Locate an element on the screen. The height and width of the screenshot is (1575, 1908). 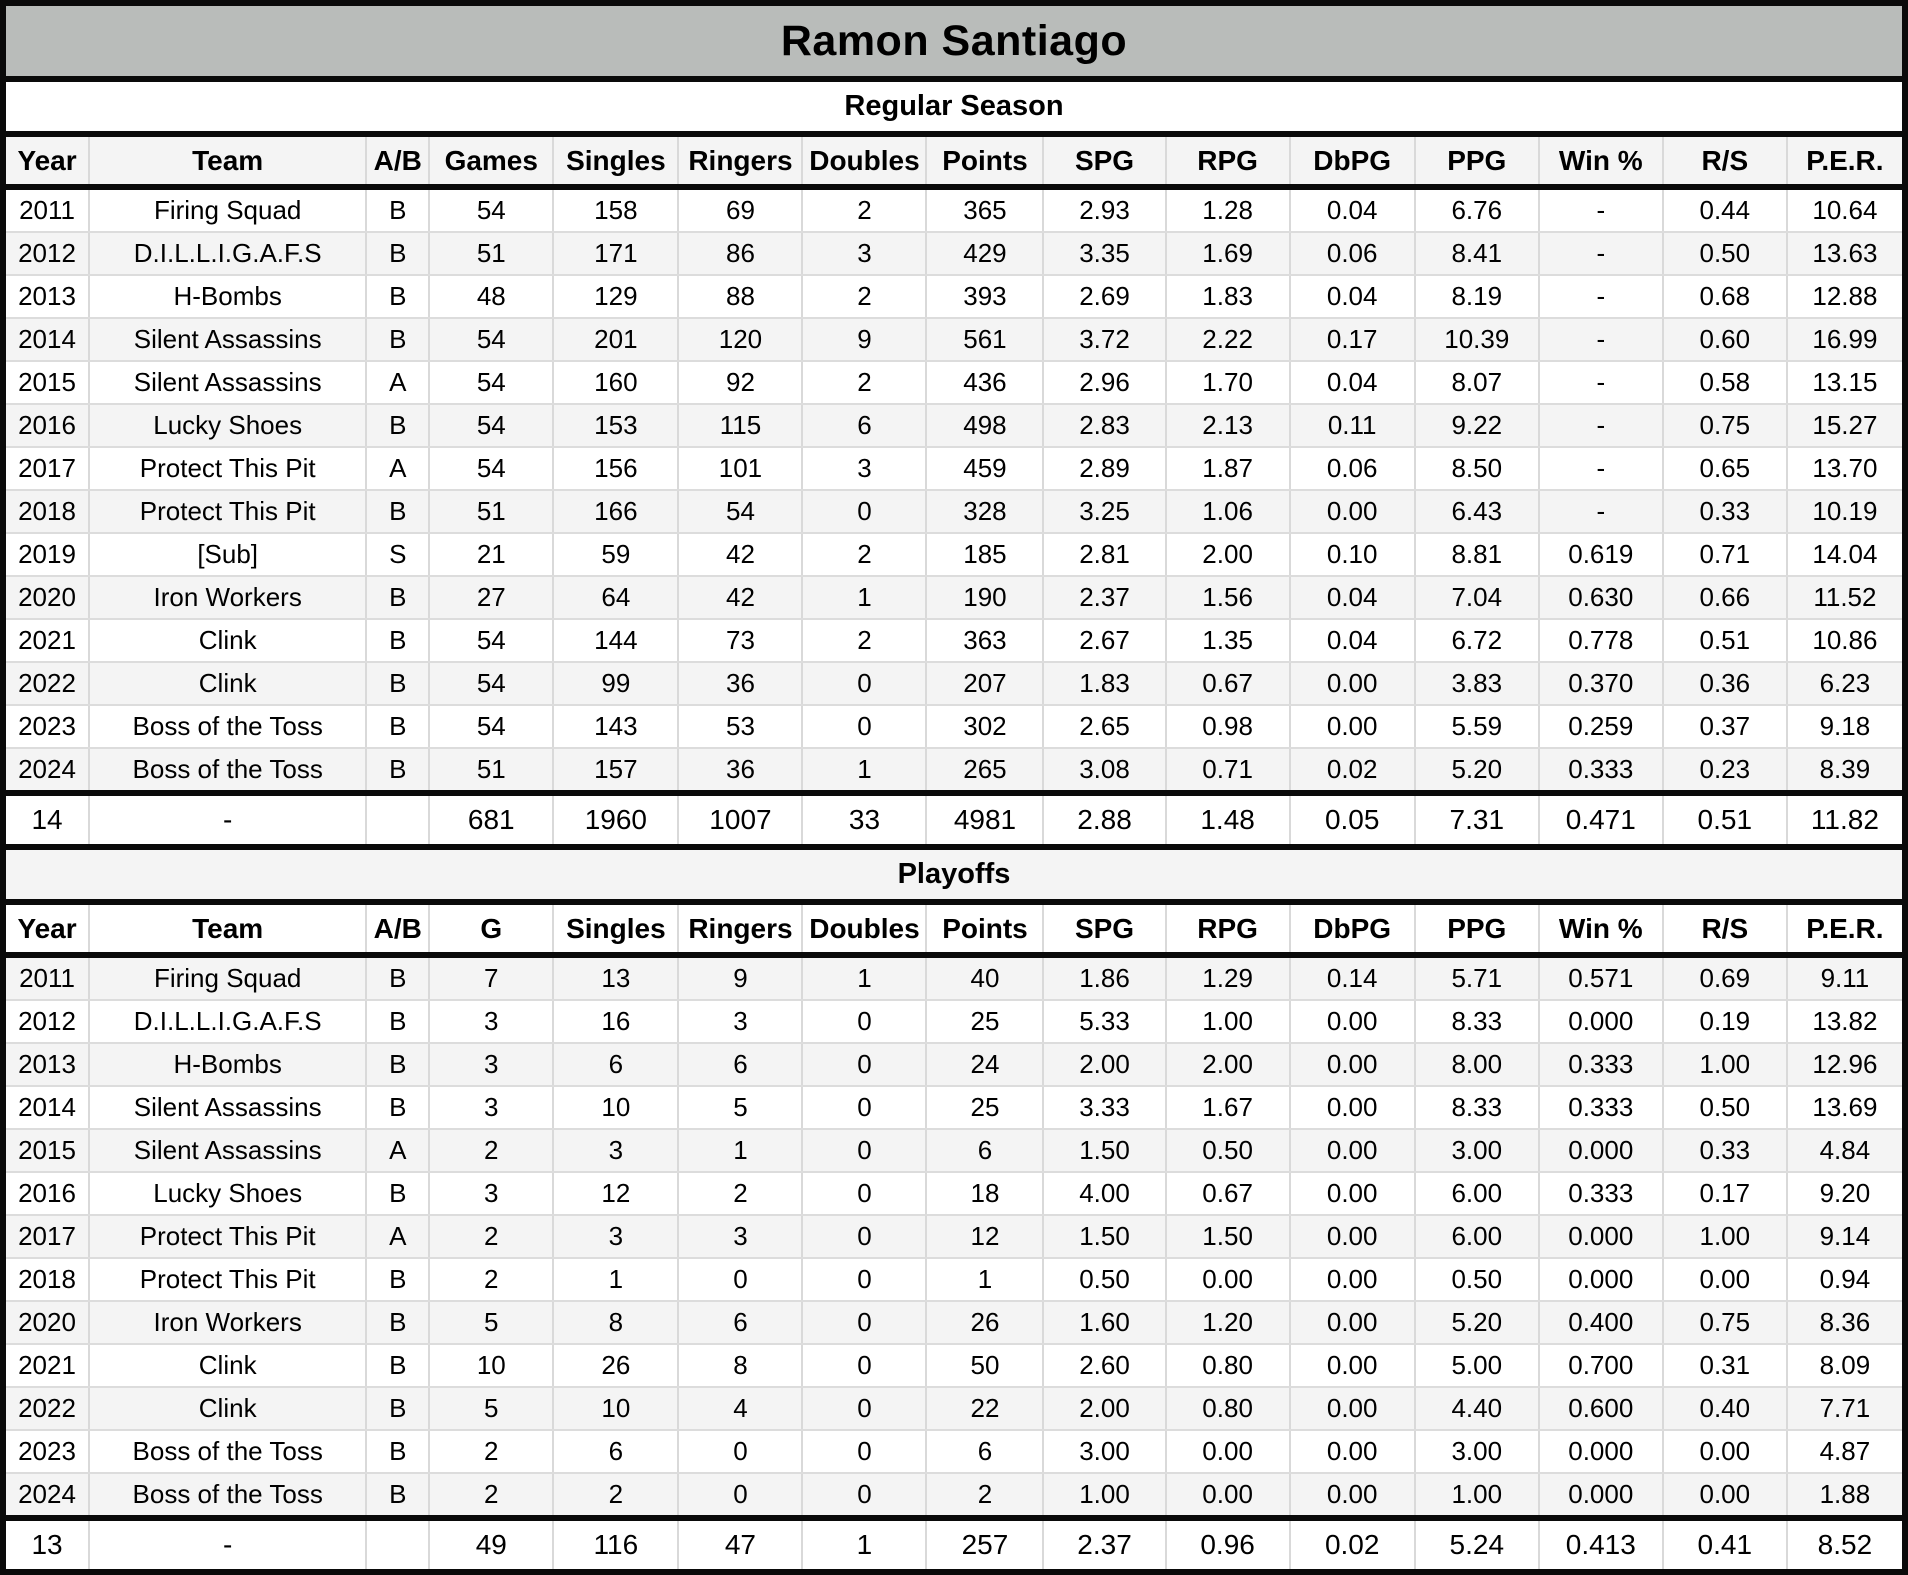
cell-rs: 0.65 is located at coordinates (1724, 469).